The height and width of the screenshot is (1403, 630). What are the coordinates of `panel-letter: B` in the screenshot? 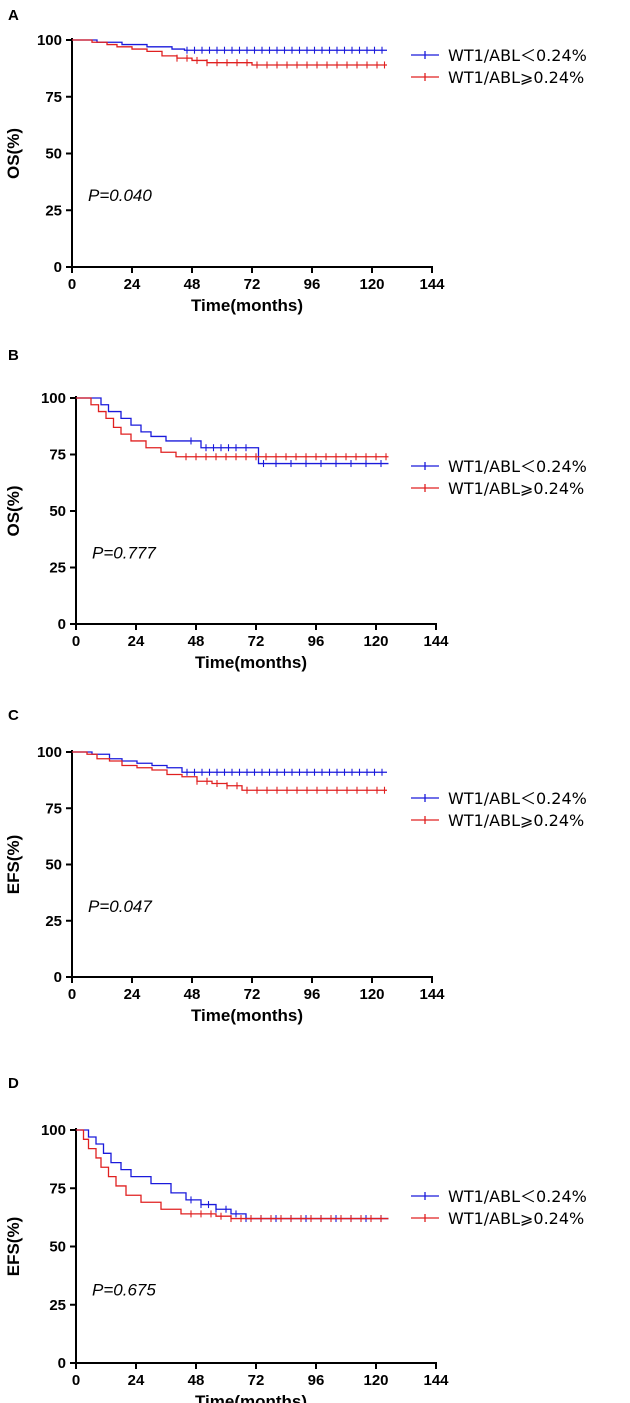 It's located at (13, 355).